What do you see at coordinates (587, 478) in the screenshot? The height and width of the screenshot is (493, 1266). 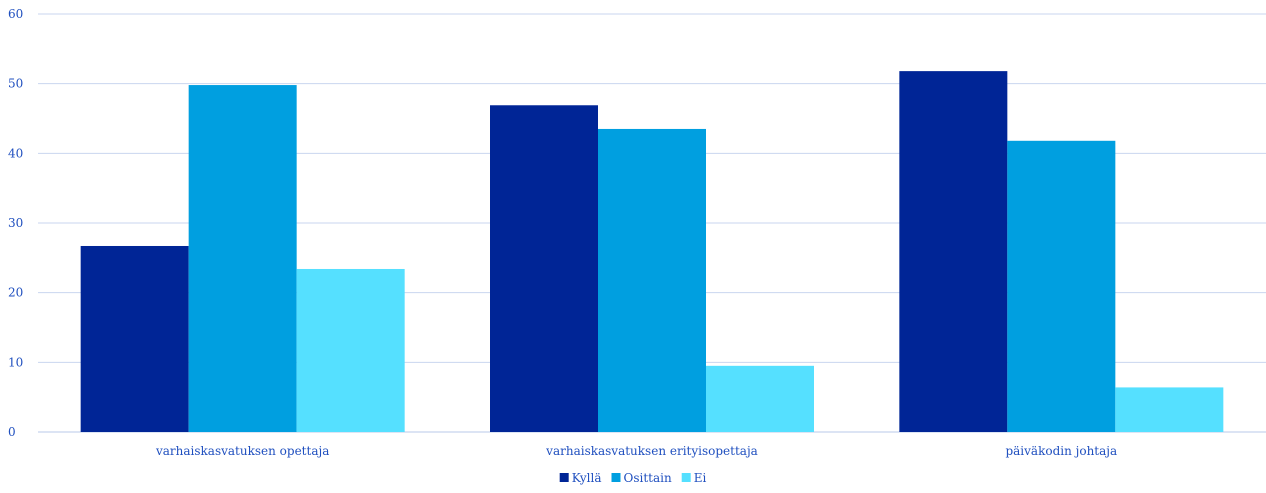 I see `legend-label: Kyllä` at bounding box center [587, 478].